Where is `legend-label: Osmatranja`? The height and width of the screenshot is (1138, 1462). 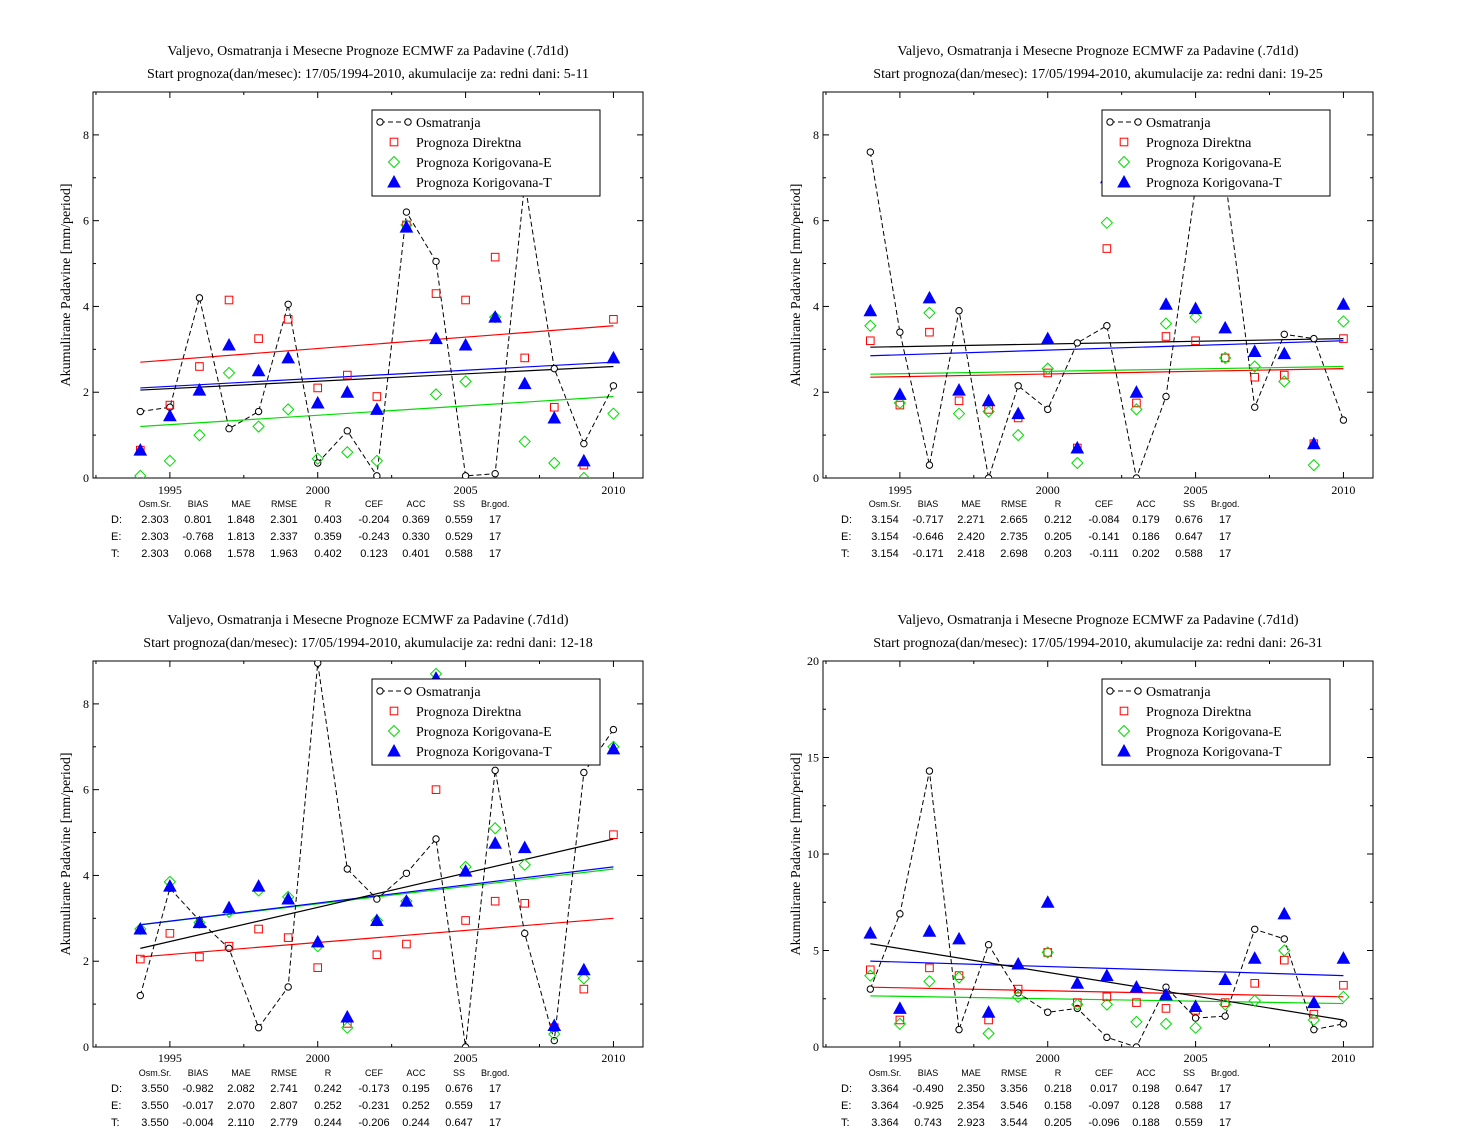
legend-label: Osmatranja is located at coordinates (448, 123).